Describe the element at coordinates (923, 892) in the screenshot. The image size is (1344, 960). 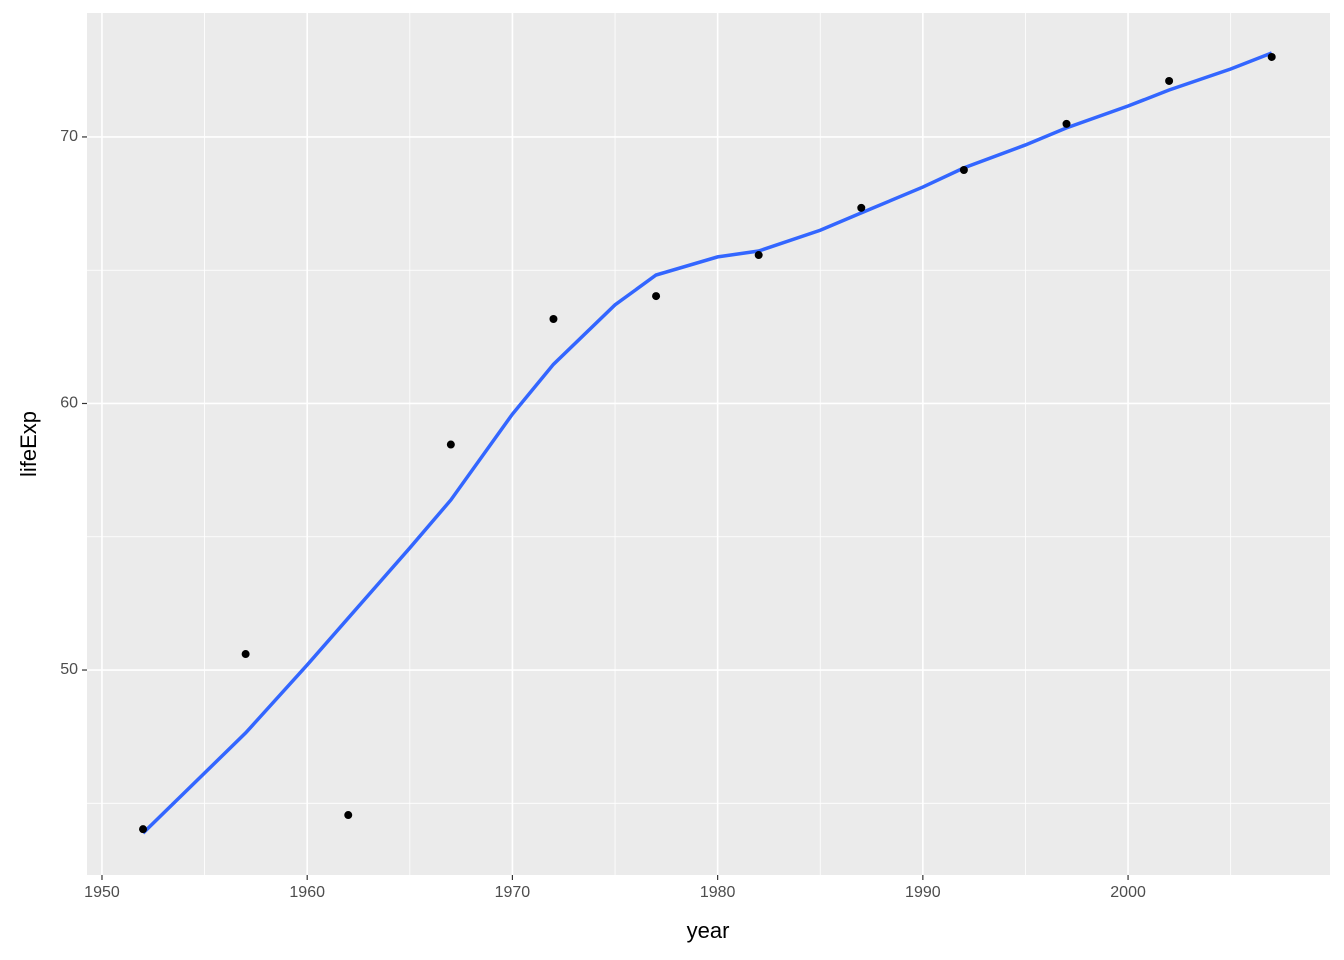
I see `x-tick-label: 1990` at that location.